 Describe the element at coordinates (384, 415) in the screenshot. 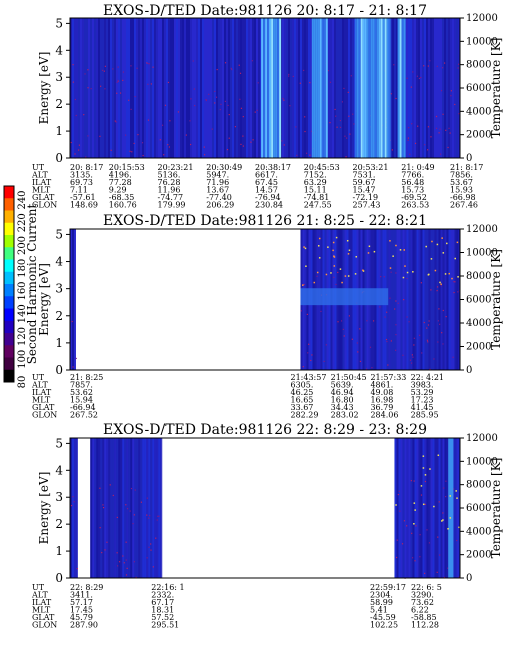

I see `ephemeris-cell: 284.06` at that location.